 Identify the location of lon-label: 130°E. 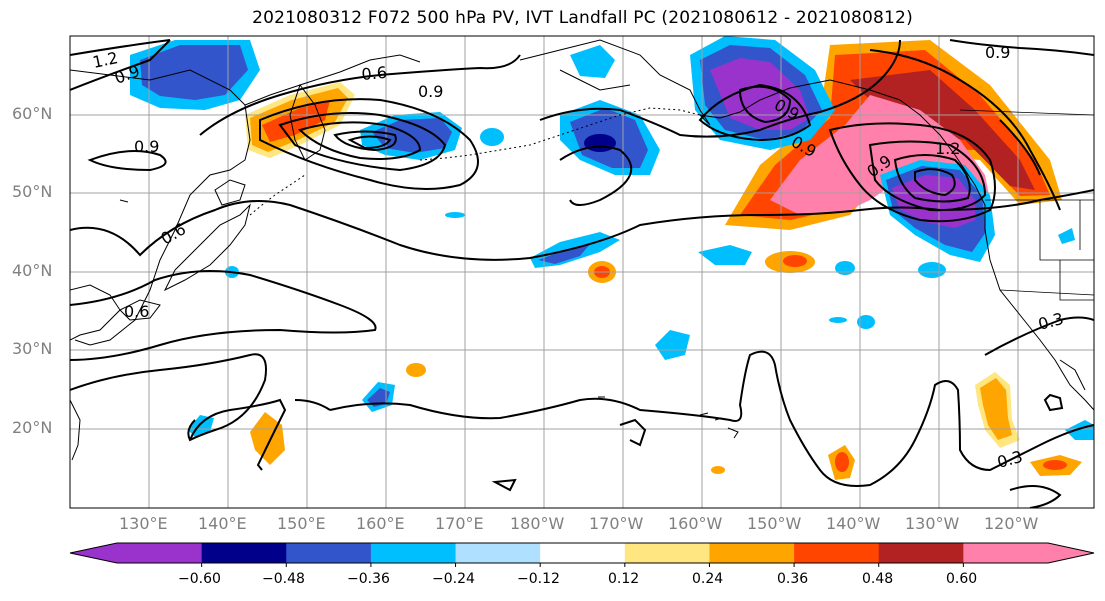
(143, 523).